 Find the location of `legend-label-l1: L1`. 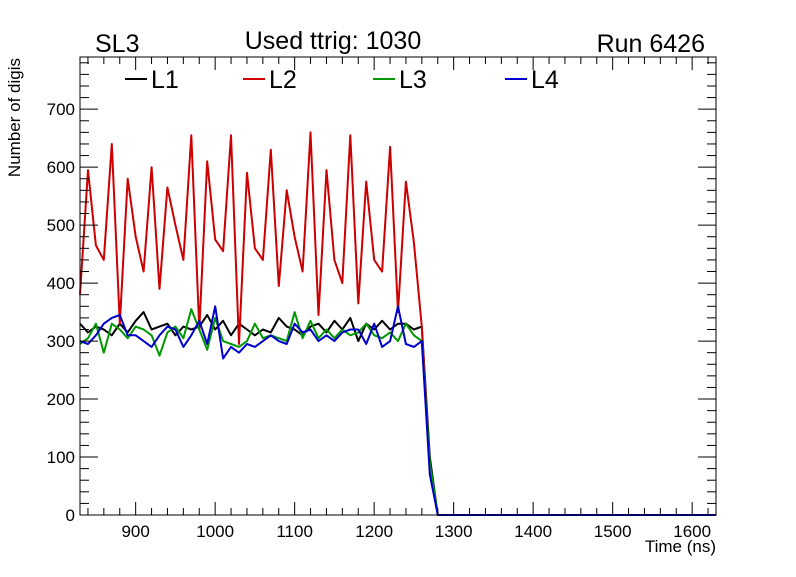

legend-label-l1: L1 is located at coordinates (165, 80).